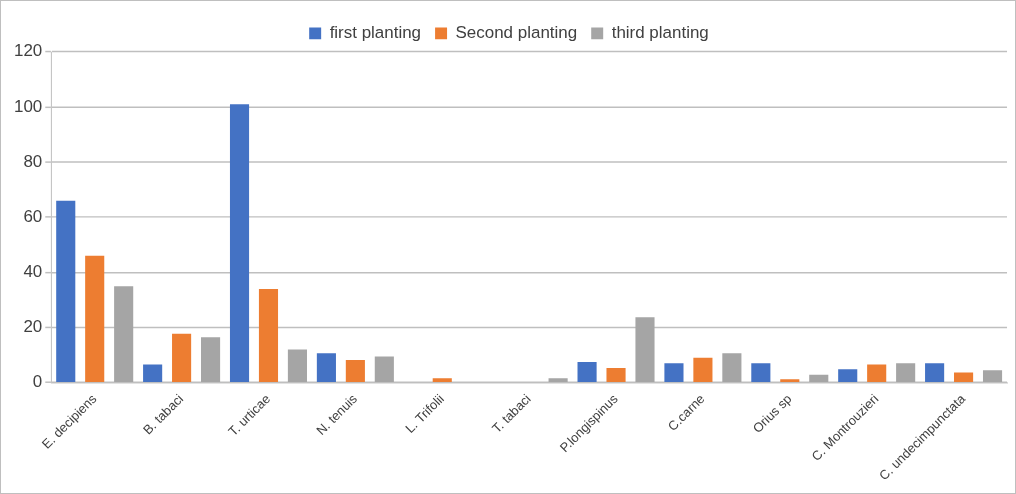 This screenshot has height=494, width=1016. I want to click on y-tick-label: 100, so click(28, 106).